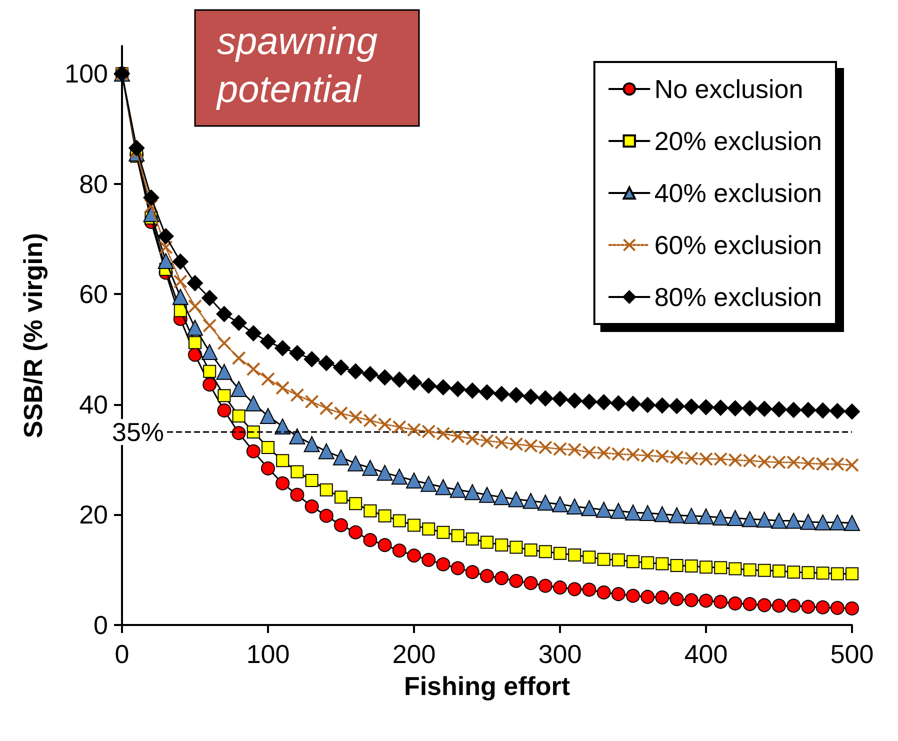 This screenshot has width=898, height=741. Describe the element at coordinates (33, 335) in the screenshot. I see `y-axis-title: SSB/R (% virgin)` at that location.